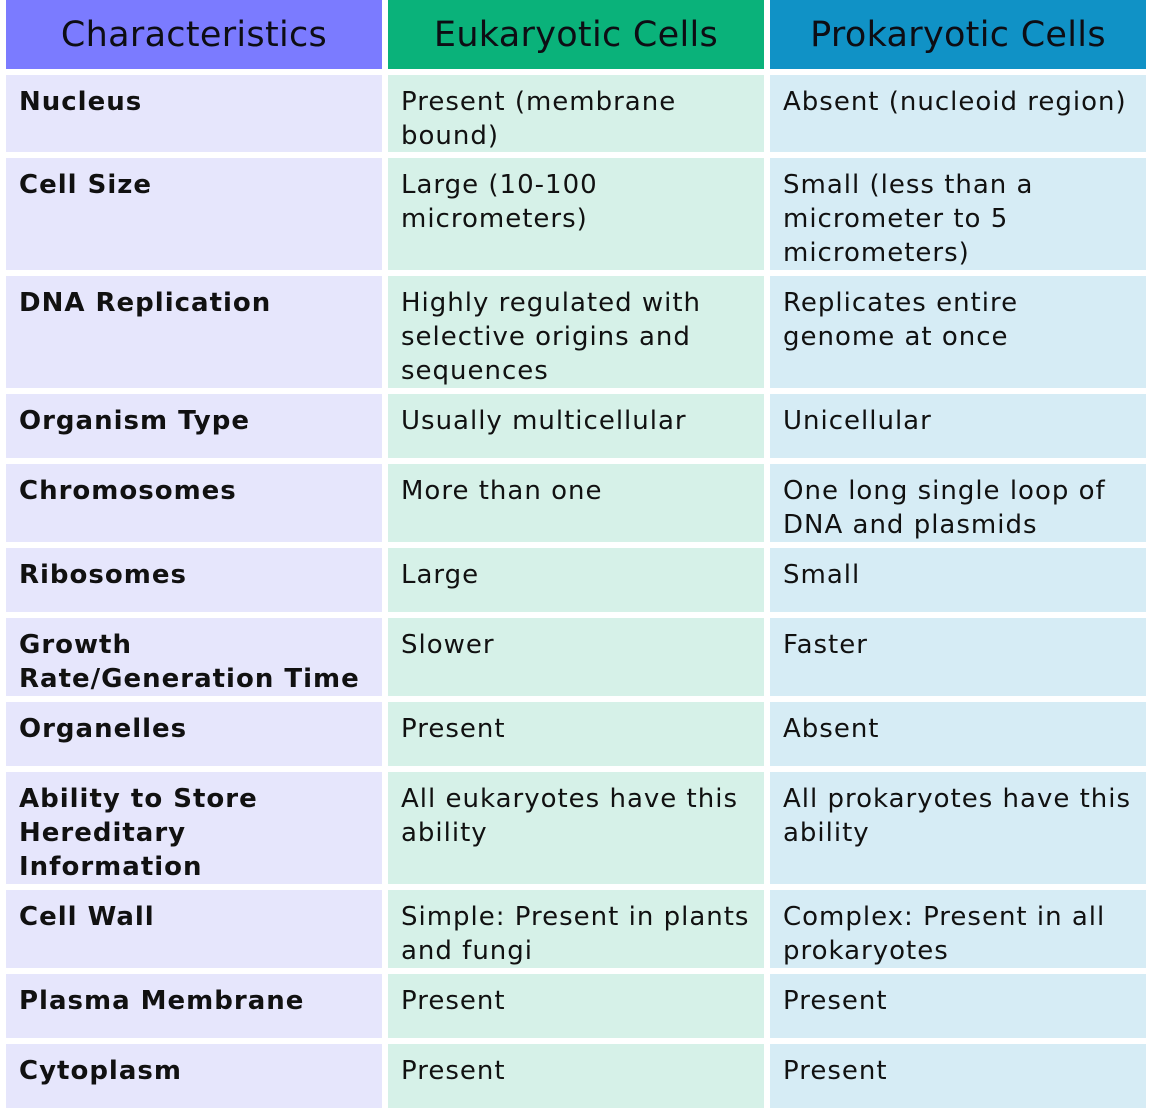 Image resolution: width=1159 pixels, height=1112 pixels. Describe the element at coordinates (194, 1006) in the screenshot. I see `cell-characteristic: Plasma Membrane` at that location.